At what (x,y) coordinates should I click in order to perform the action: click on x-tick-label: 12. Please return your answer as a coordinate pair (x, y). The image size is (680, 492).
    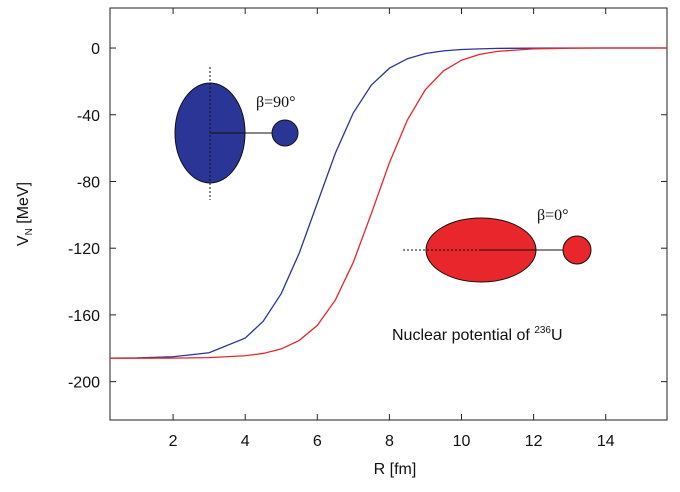
    Looking at the image, I should click on (534, 441).